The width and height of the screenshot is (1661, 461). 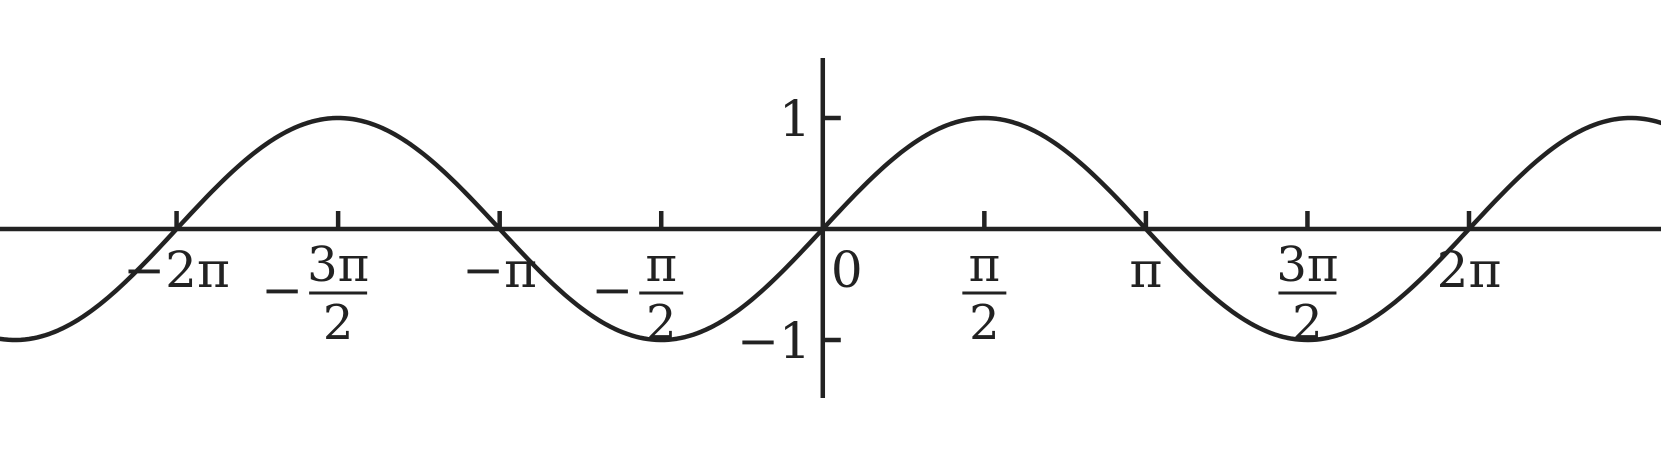 What do you see at coordinates (315, 294) in the screenshot?
I see `x-tick-fraction: 3π2−` at bounding box center [315, 294].